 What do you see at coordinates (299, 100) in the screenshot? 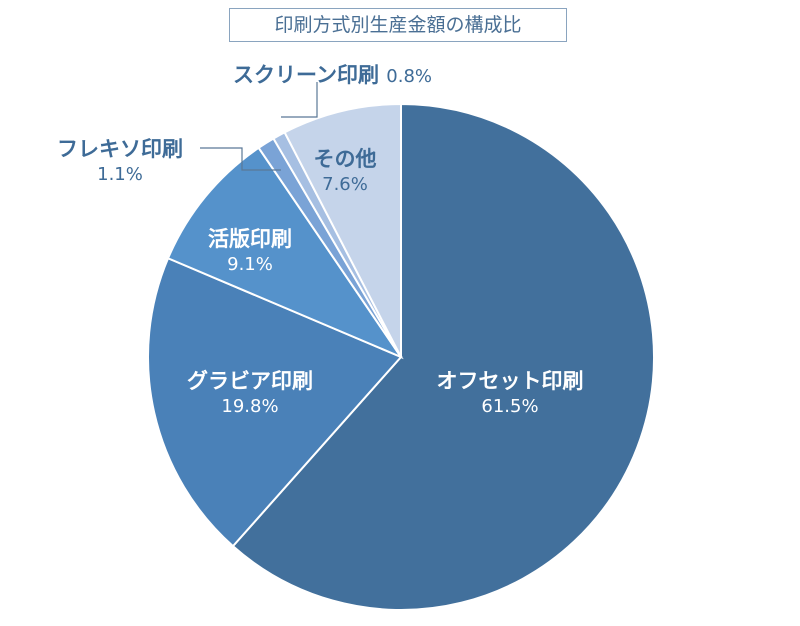
I see `leader-line-screen` at bounding box center [299, 100].